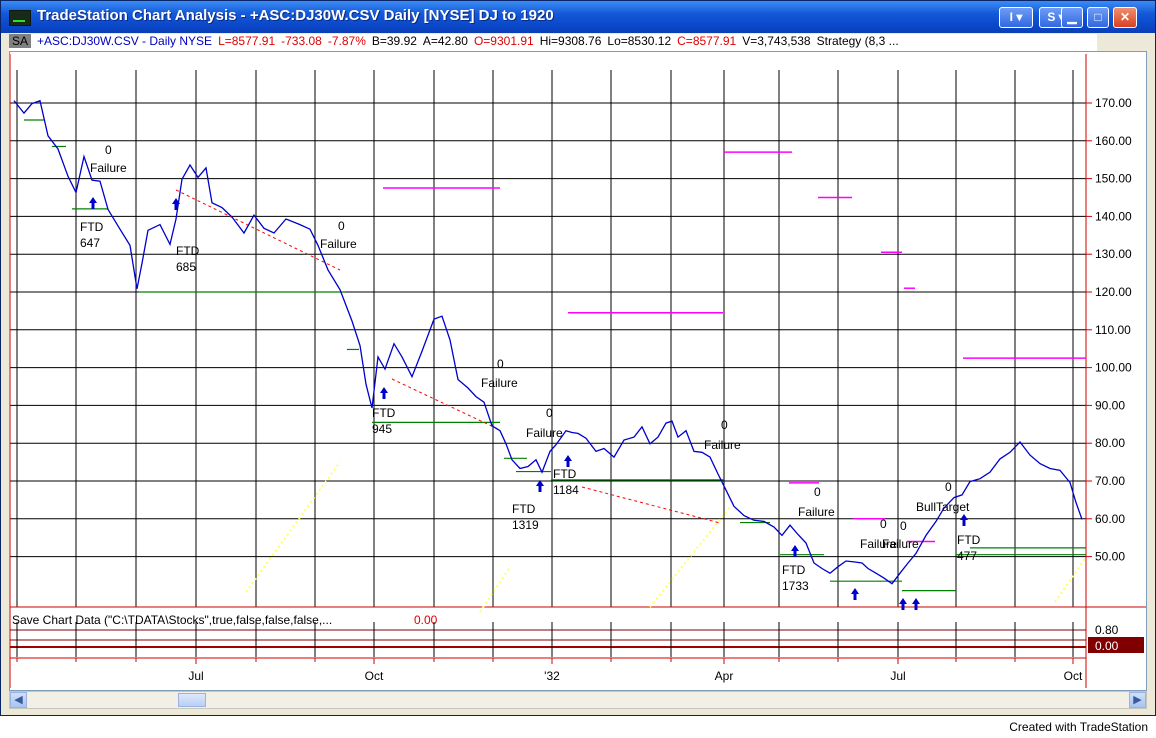 The height and width of the screenshot is (738, 1156). What do you see at coordinates (445, 41) in the screenshot?
I see `ask-value: A=42.80` at bounding box center [445, 41].